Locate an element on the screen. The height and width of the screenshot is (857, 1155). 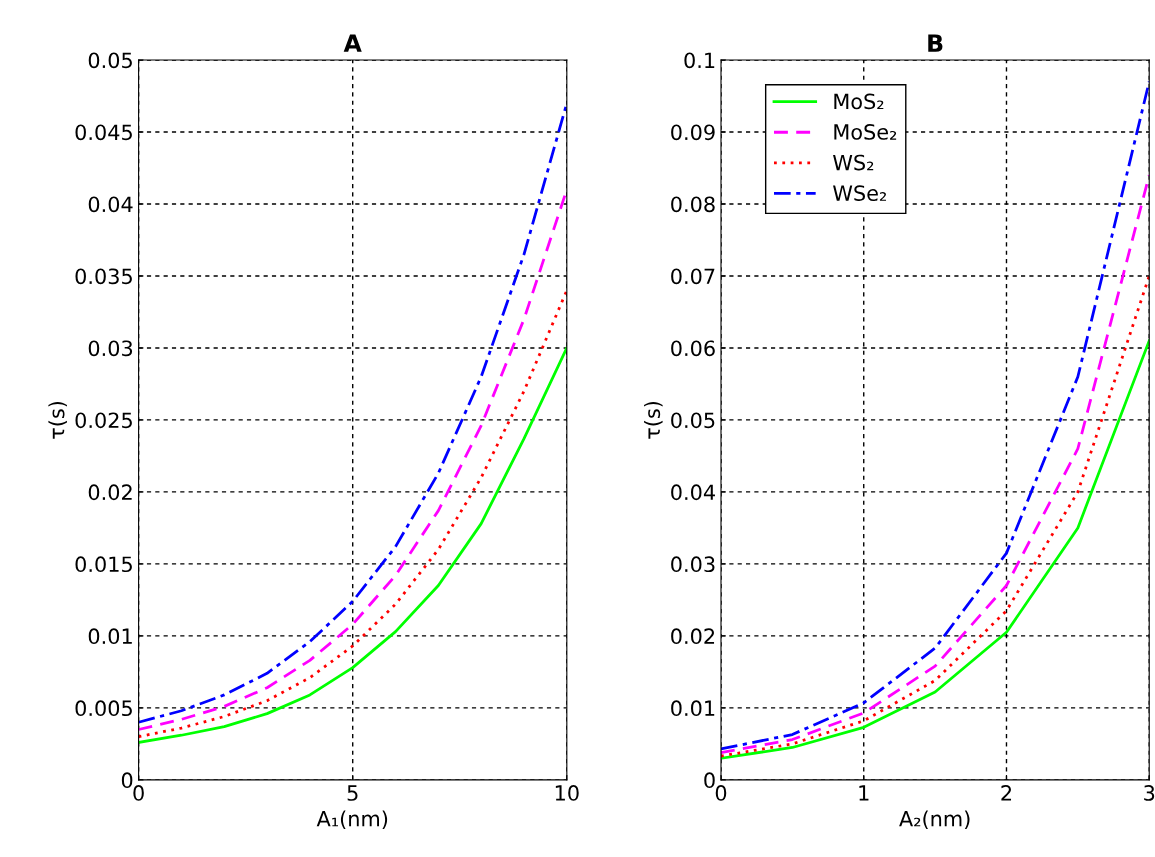
x-tick-label: 2 is located at coordinates (1006, 793).